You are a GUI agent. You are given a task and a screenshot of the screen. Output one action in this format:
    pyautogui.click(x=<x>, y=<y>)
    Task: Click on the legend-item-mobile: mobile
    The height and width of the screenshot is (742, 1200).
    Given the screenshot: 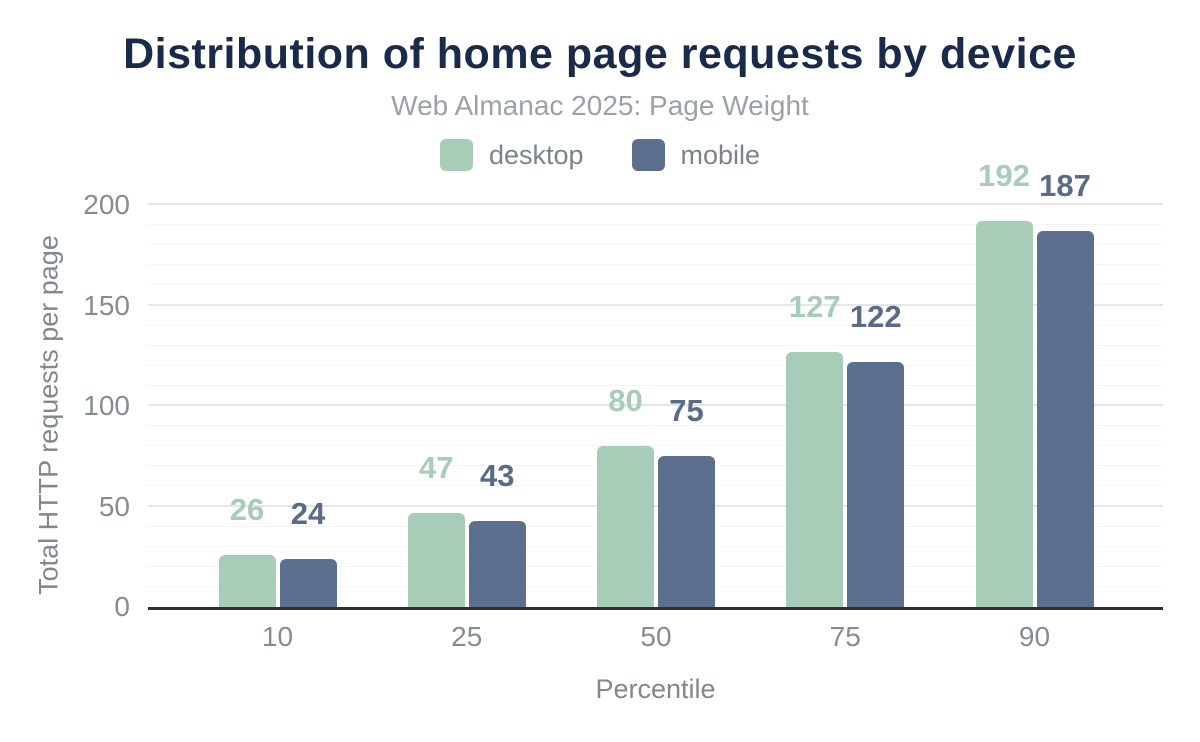 What is the action you would take?
    pyautogui.click(x=696, y=155)
    